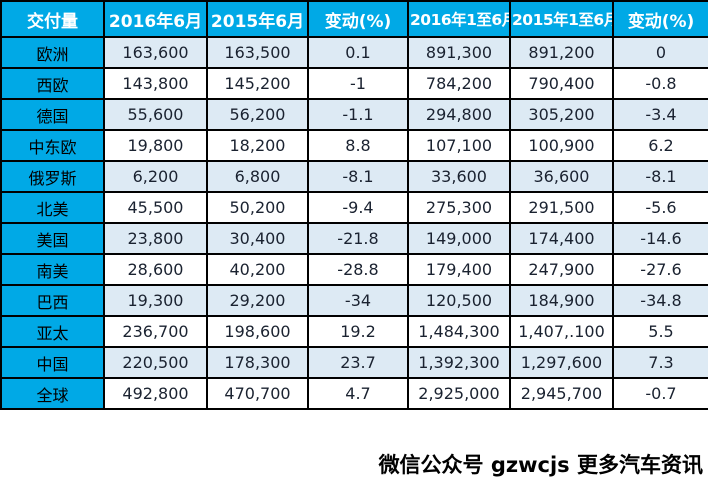 The height and width of the screenshot is (484, 708). What do you see at coordinates (358, 52) in the screenshot?
I see `value-cell: 0.1` at bounding box center [358, 52].